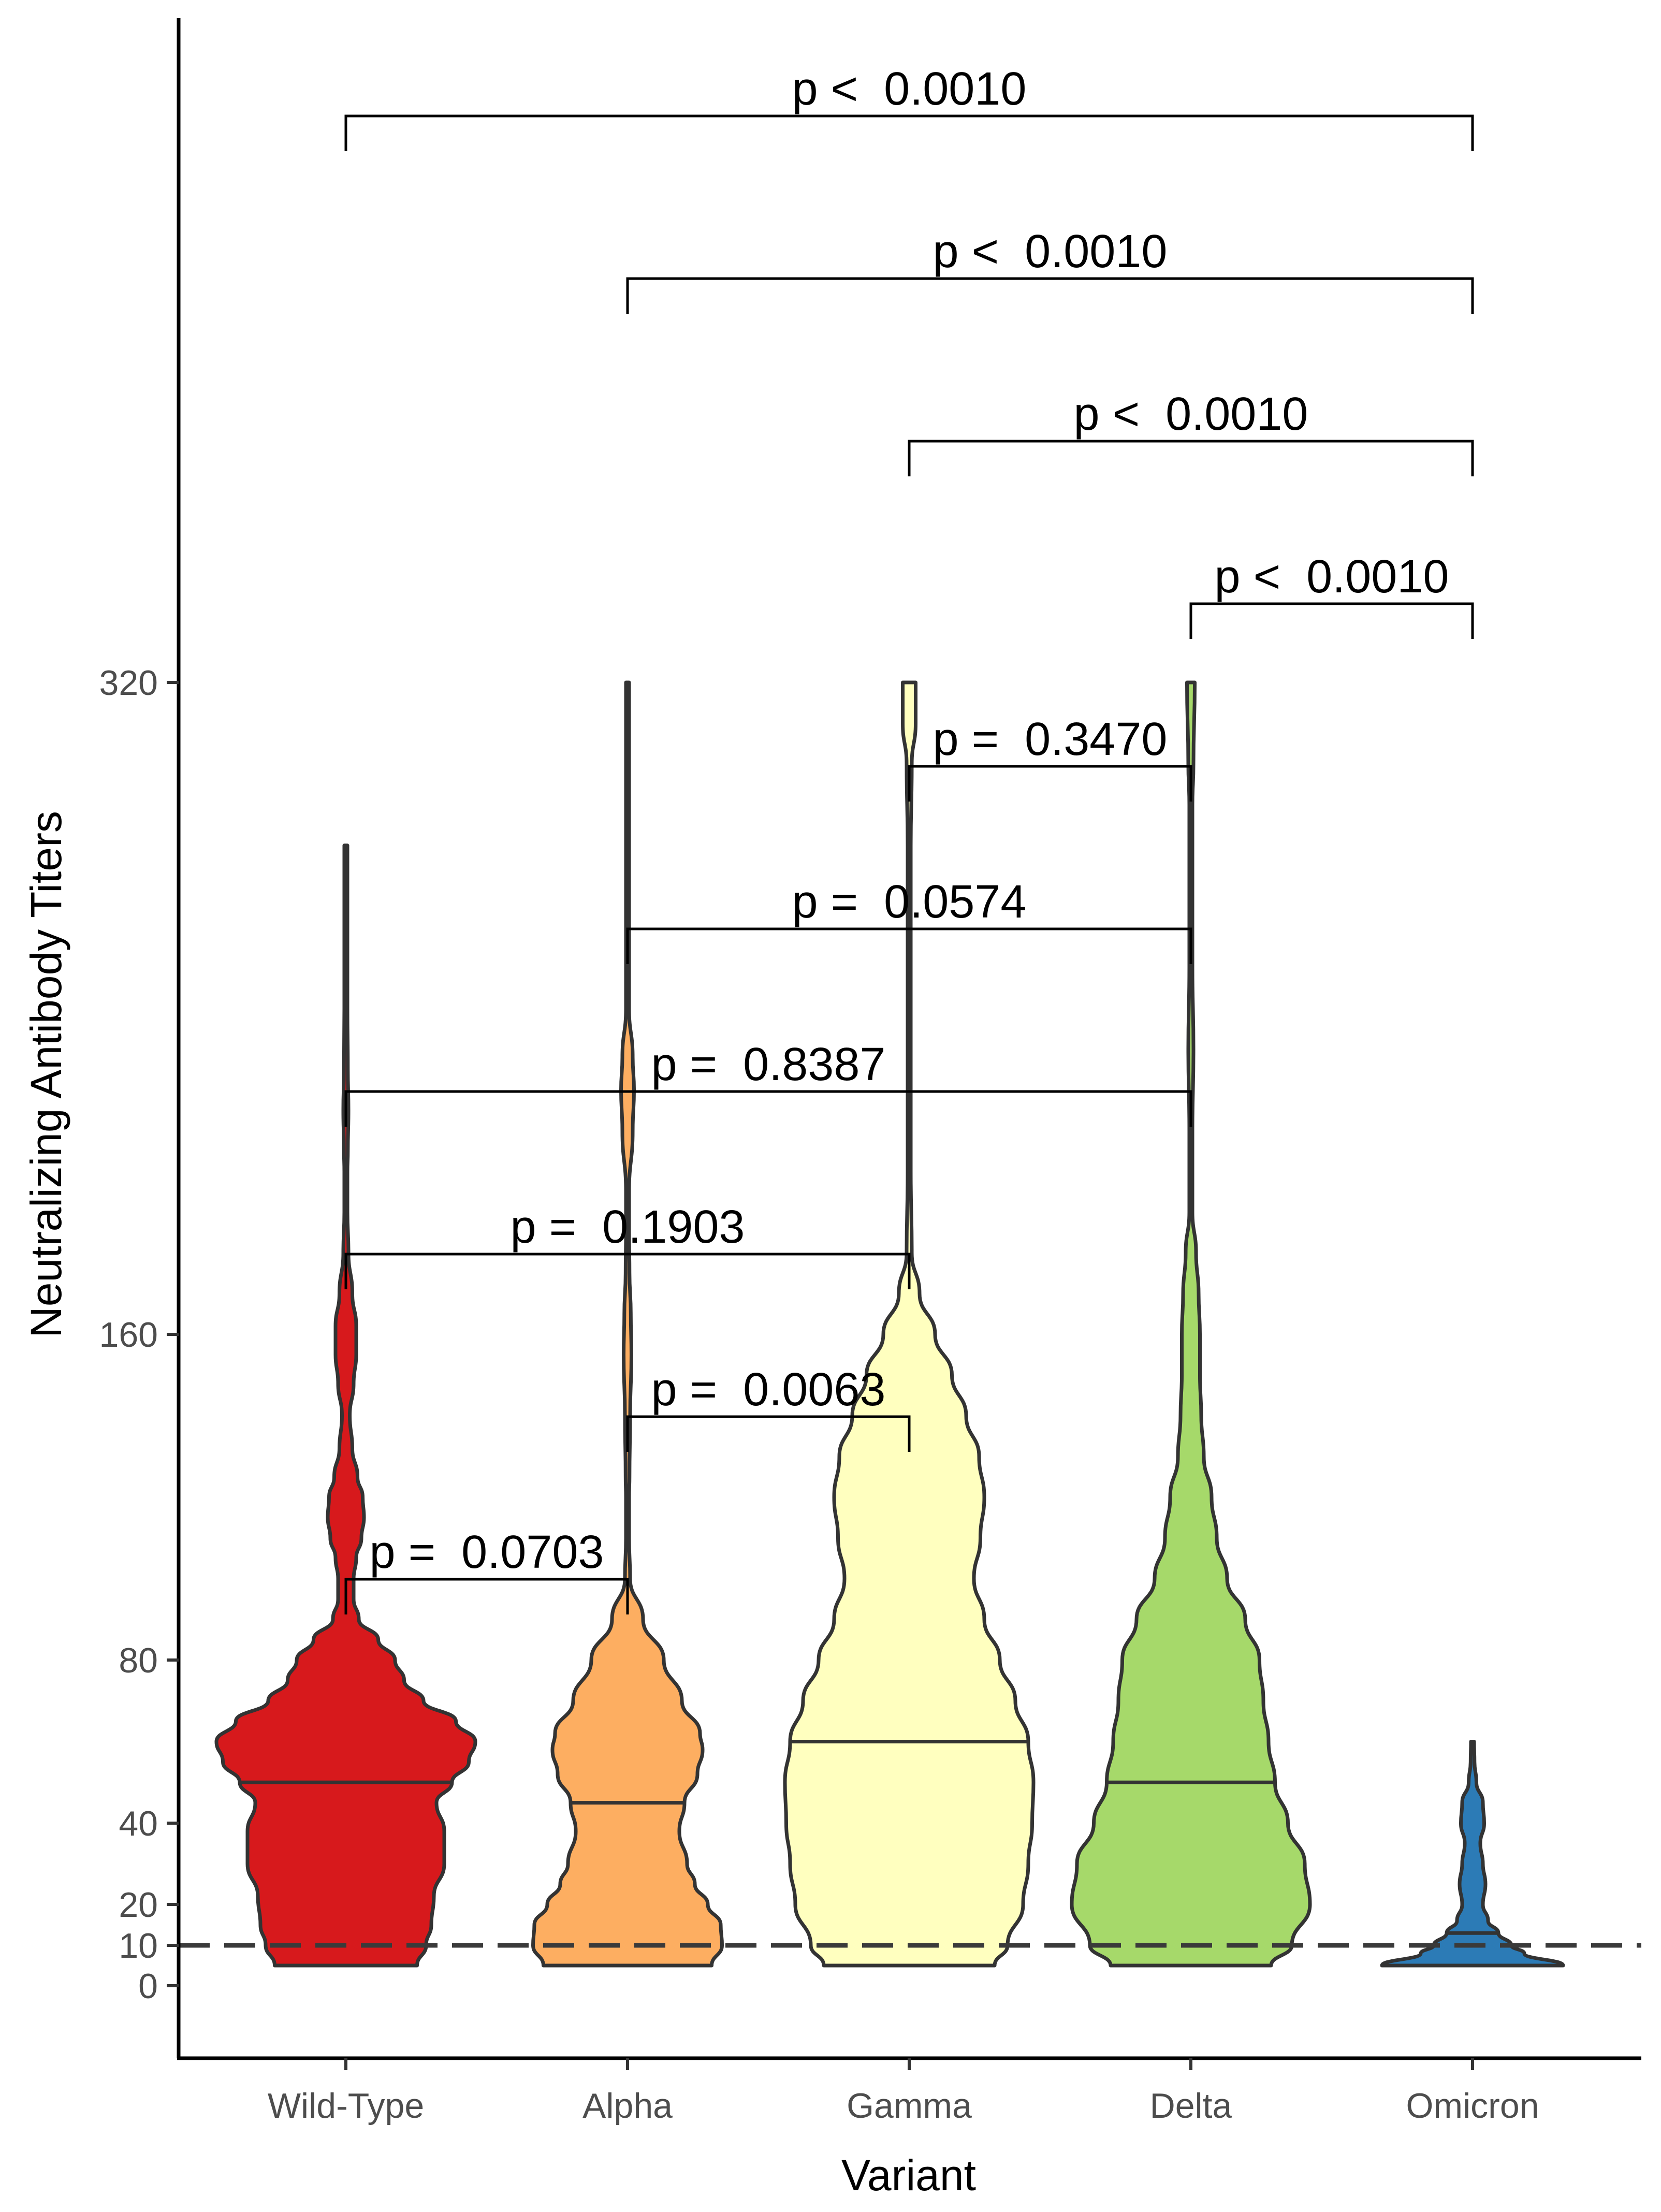  Describe the element at coordinates (138, 1946) in the screenshot. I see `y-tick-label: 10` at that location.